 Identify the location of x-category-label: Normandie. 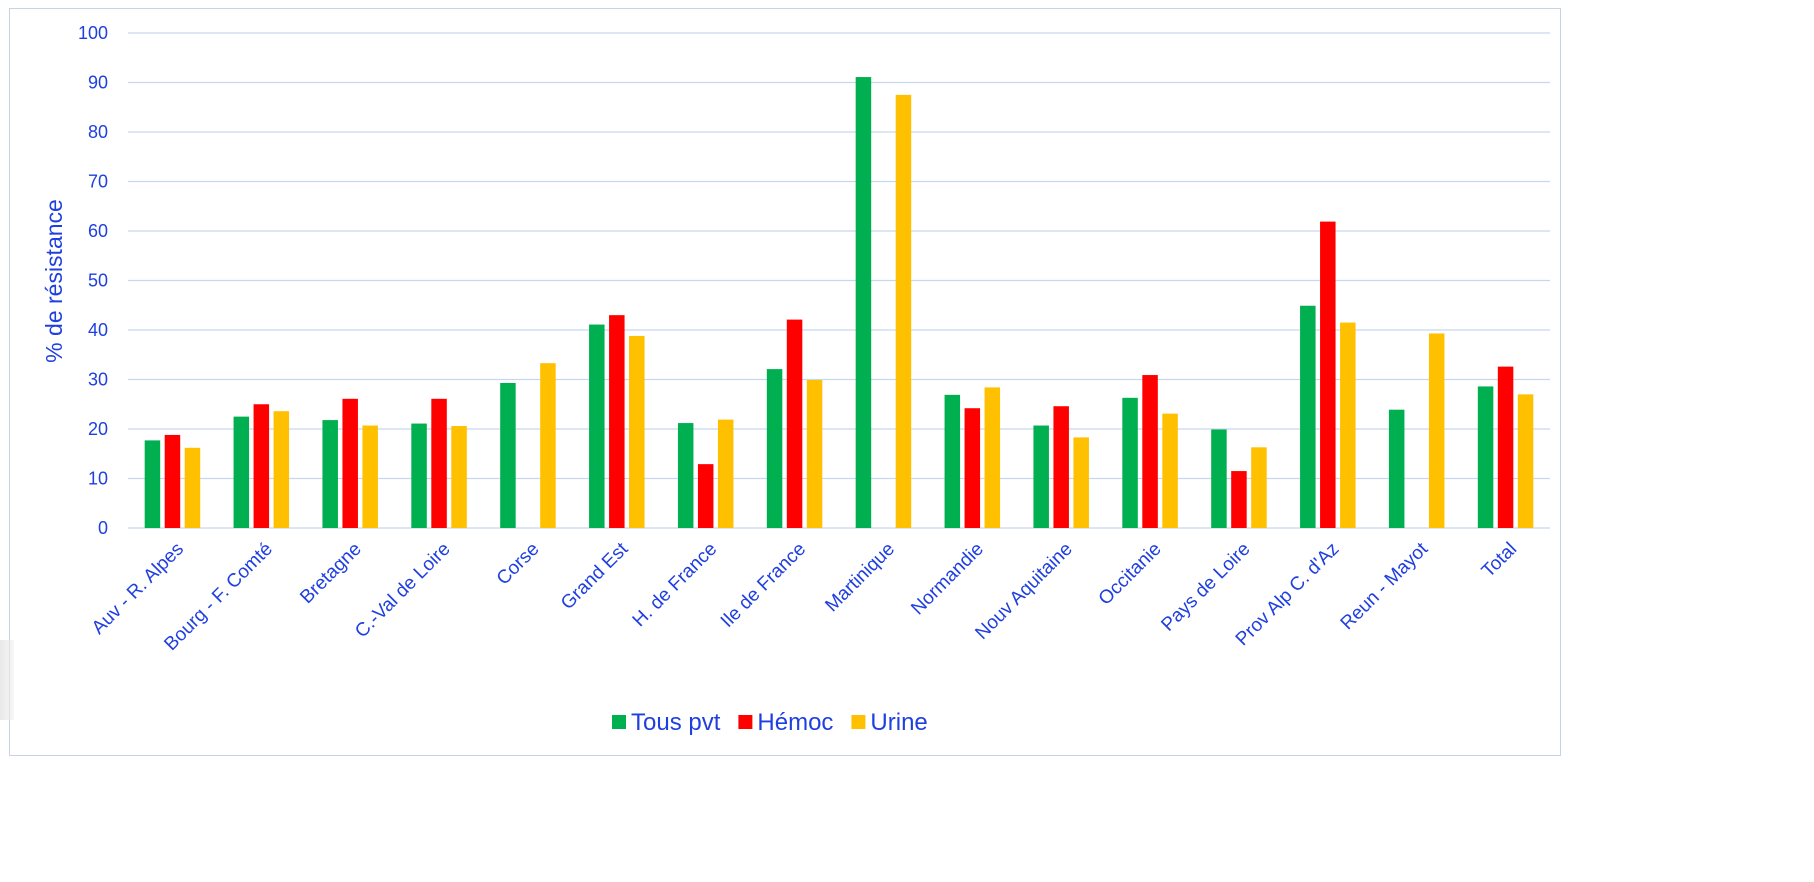
(947, 579).